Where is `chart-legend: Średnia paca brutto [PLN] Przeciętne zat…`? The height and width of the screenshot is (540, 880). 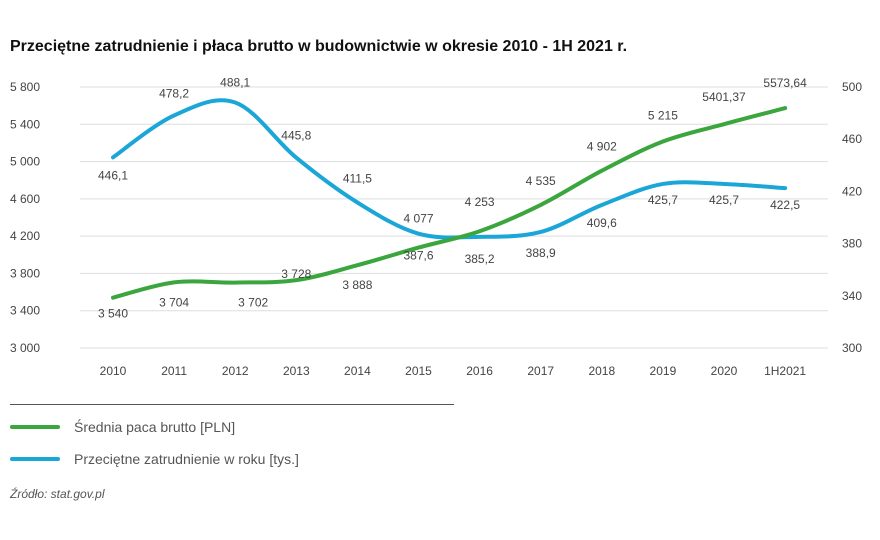
chart-legend: Średnia paca brutto [PLN] Przeciętne zat… is located at coordinates (232, 435).